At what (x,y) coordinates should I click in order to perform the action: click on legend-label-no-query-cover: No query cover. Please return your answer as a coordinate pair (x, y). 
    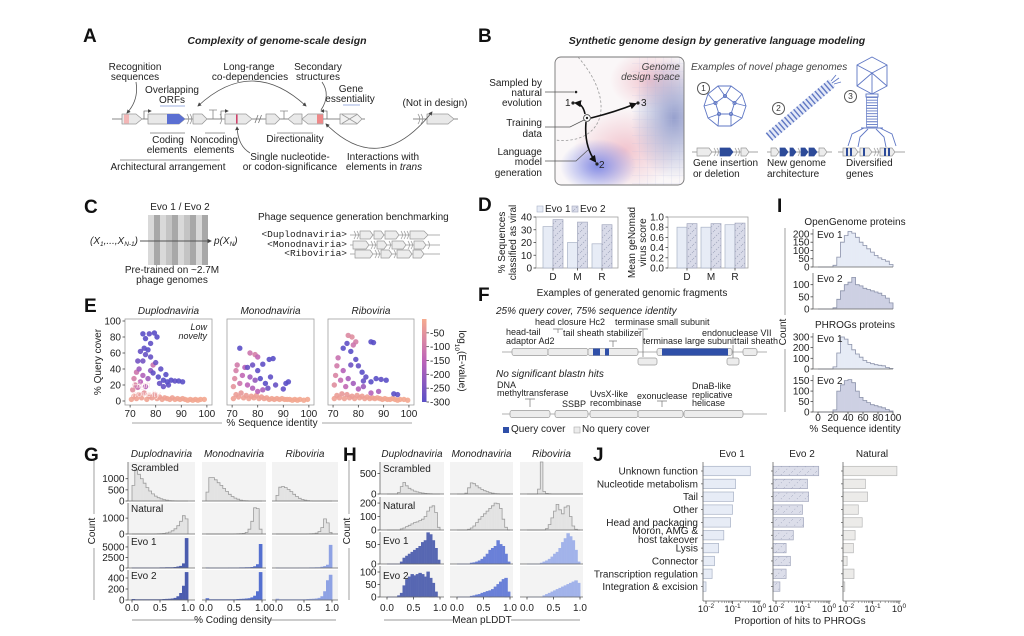
    Looking at the image, I should click on (616, 429).